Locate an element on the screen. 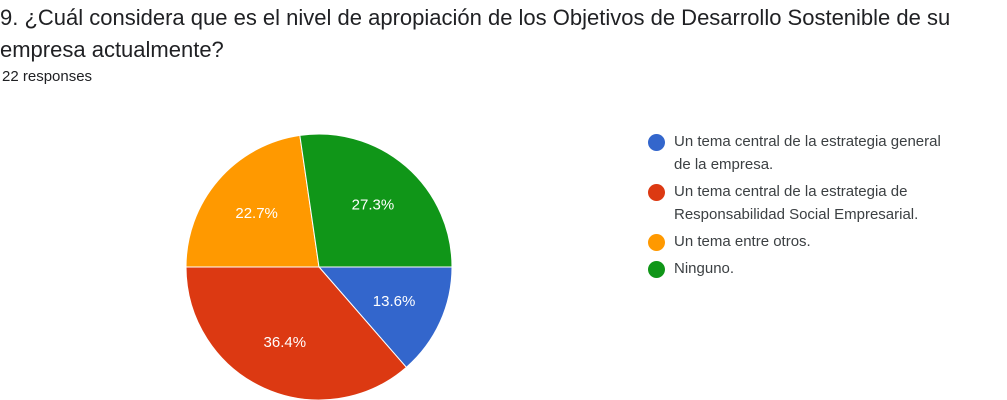 The width and height of the screenshot is (1007, 400). pie-slice-ninguno is located at coordinates (376, 200).